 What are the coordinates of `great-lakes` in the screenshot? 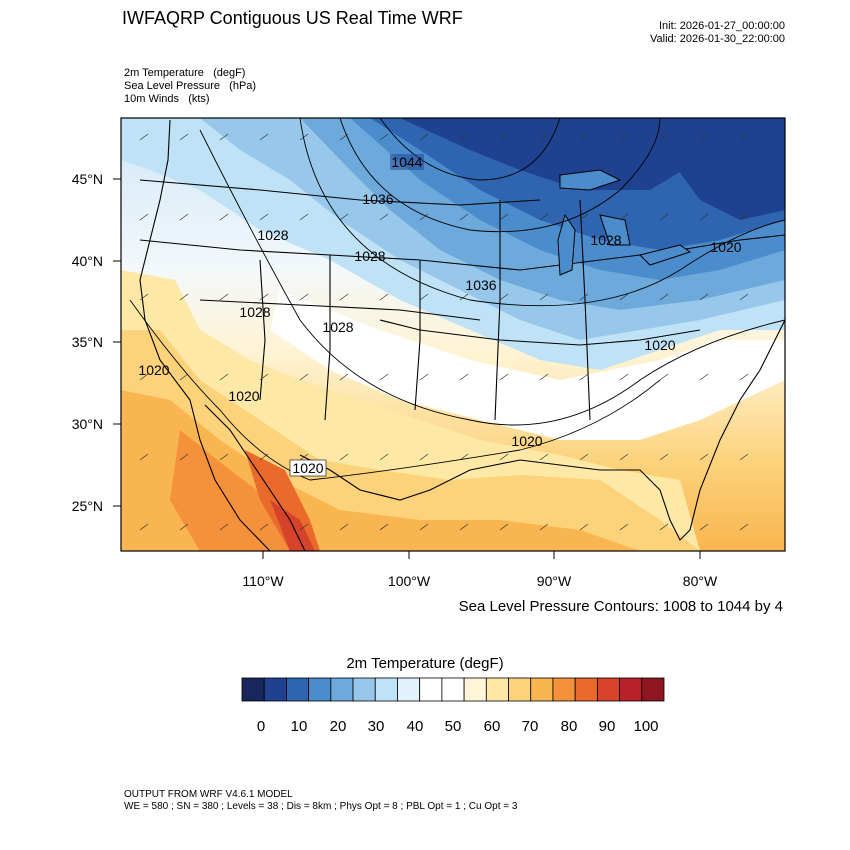 It's located at (624, 222).